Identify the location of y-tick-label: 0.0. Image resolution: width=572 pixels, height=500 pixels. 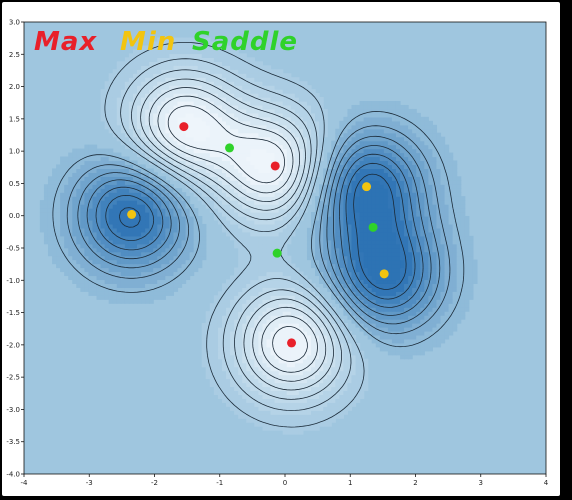
(14, 216).